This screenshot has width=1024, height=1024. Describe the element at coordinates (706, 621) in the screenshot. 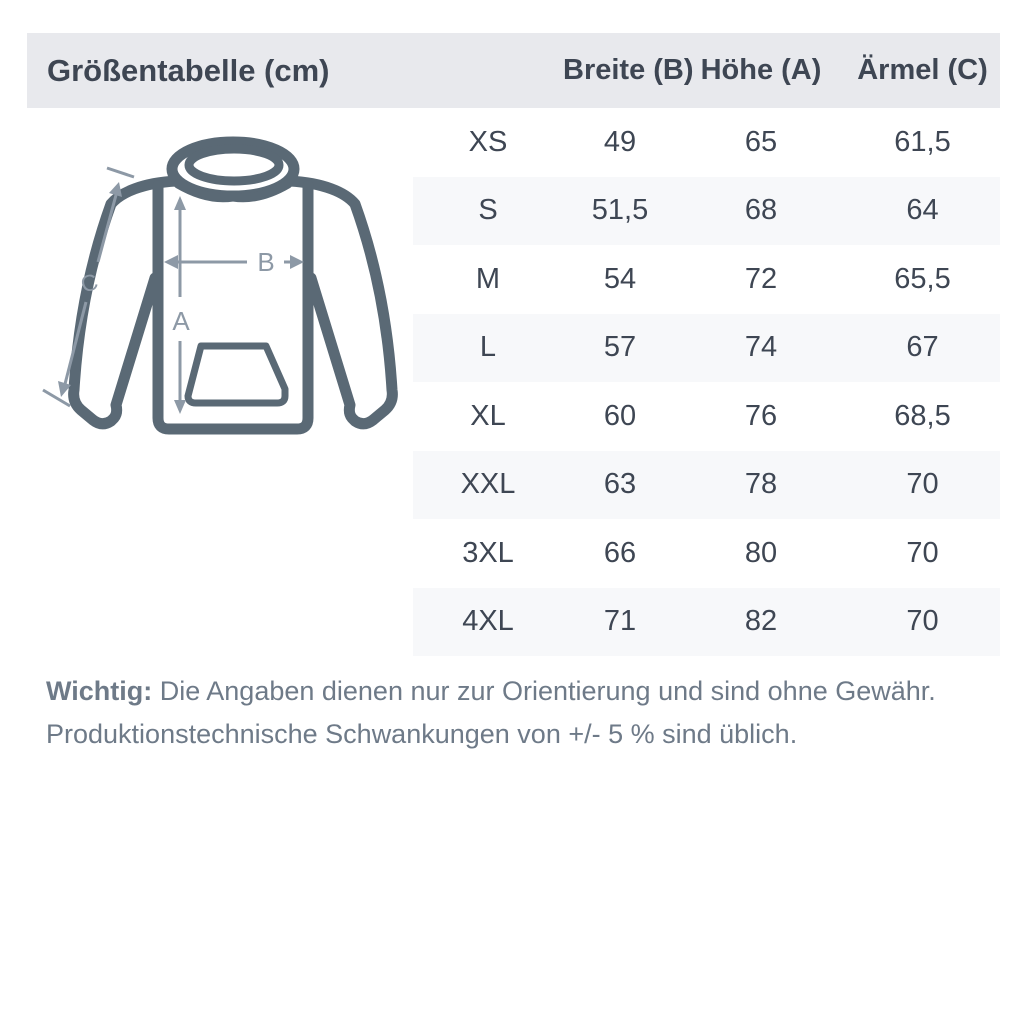

I see `table-row: 4XL 71 82 70` at that location.